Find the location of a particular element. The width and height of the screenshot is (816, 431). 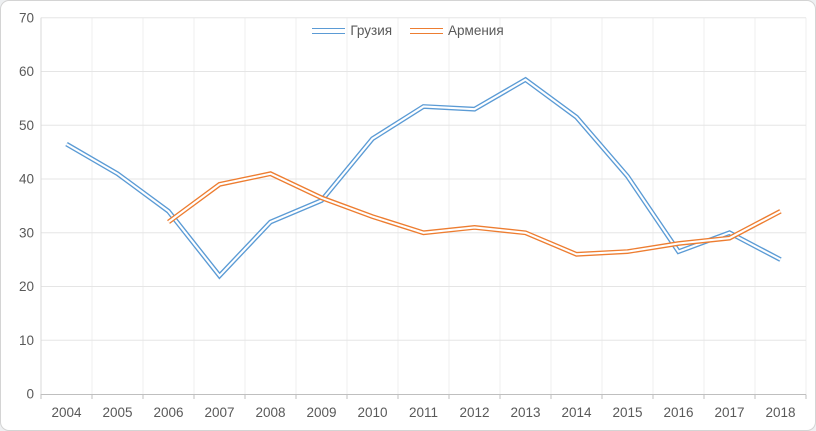

y-axis-tick-label: 50 is located at coordinates (26, 125).